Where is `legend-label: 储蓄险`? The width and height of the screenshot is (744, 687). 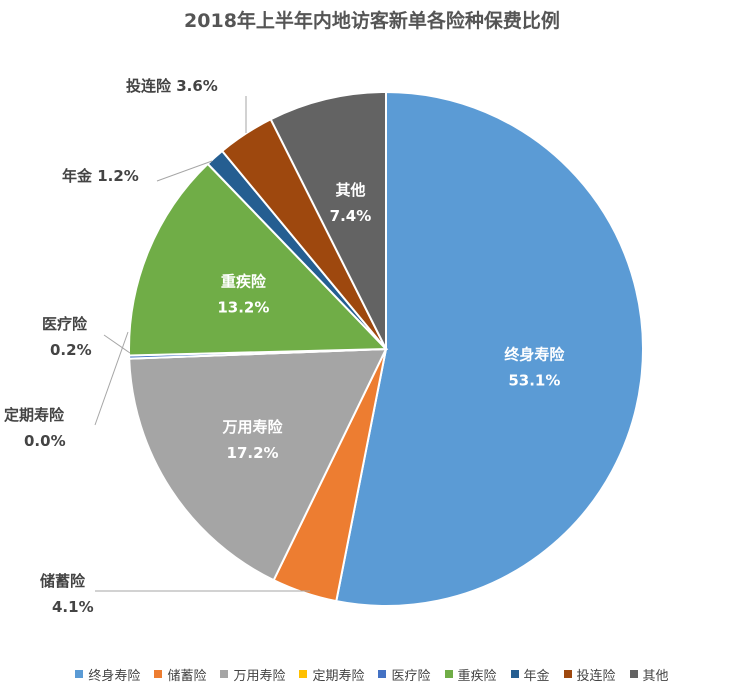 legend-label: 储蓄险 is located at coordinates (187, 676).